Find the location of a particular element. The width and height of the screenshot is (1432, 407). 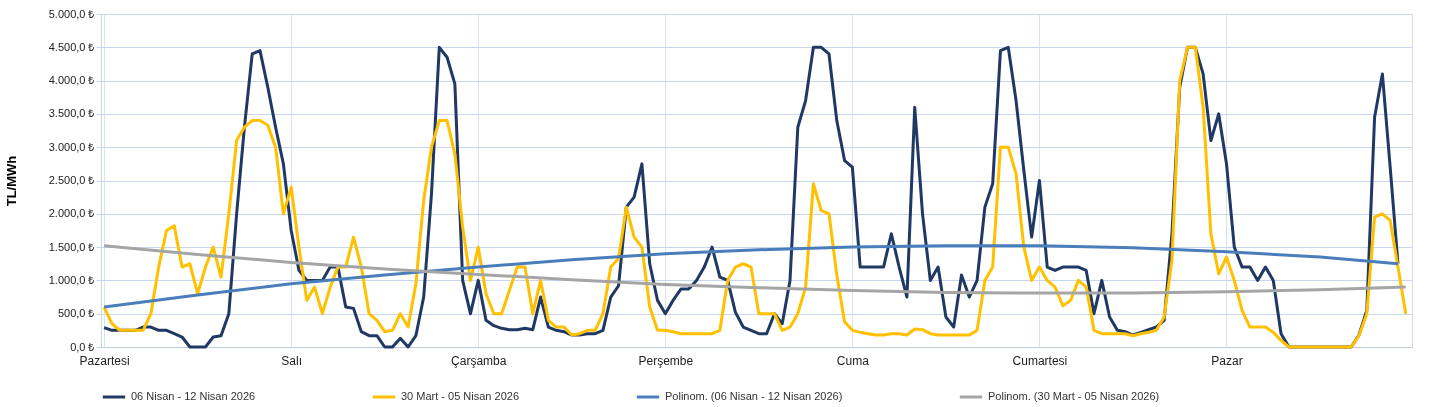

x-tick-label: Perşembe is located at coordinates (666, 360).